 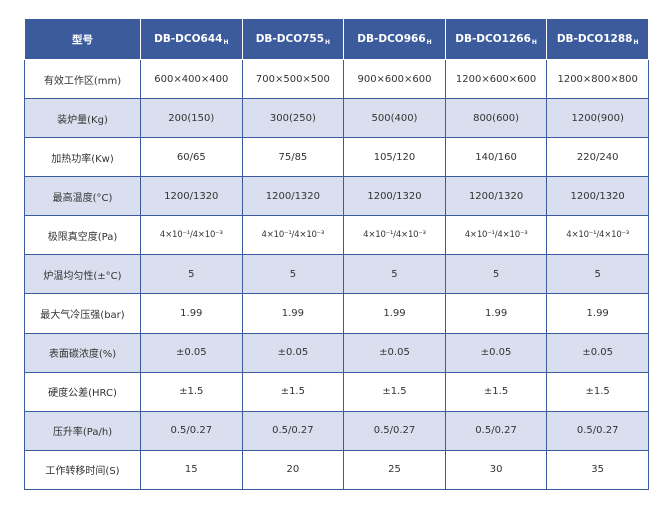 I want to click on row-label: 最高温度(°C), so click(x=82, y=196).